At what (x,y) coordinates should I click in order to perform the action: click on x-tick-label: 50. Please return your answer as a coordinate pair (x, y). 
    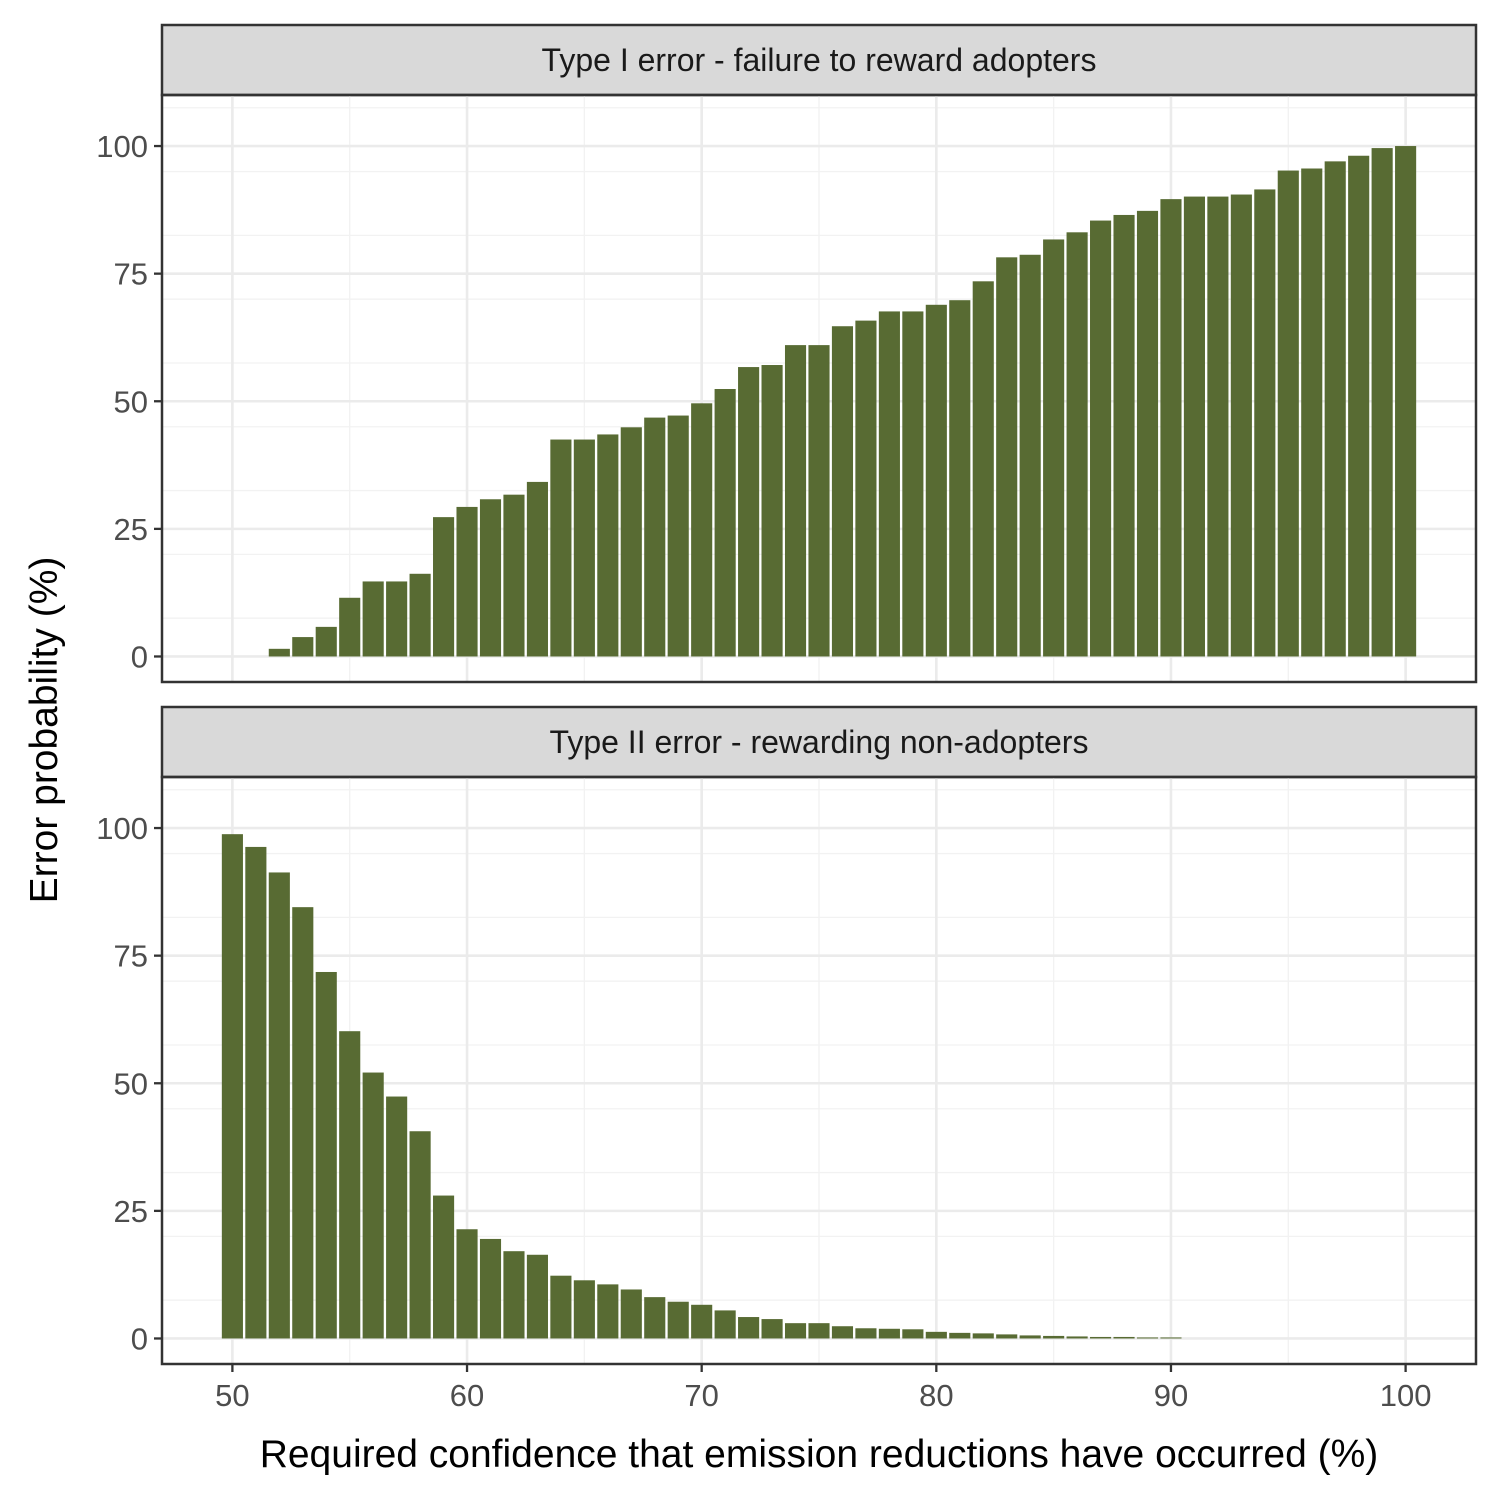
    Looking at the image, I should click on (232, 1395).